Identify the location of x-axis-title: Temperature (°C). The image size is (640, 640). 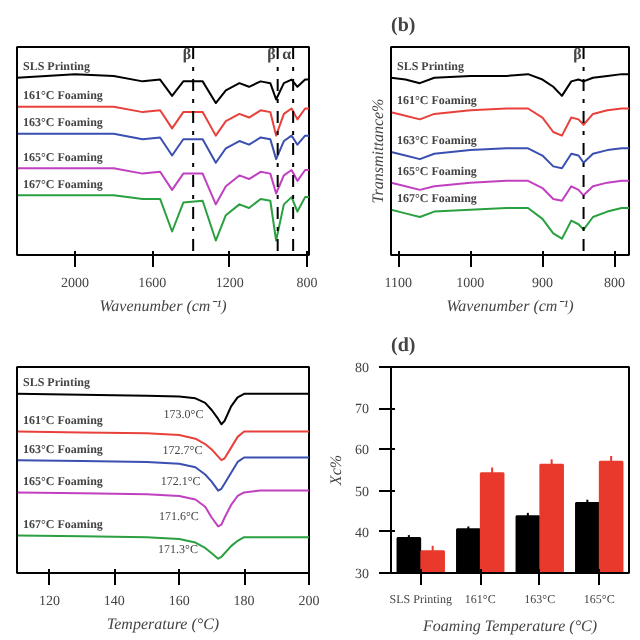
(163, 624).